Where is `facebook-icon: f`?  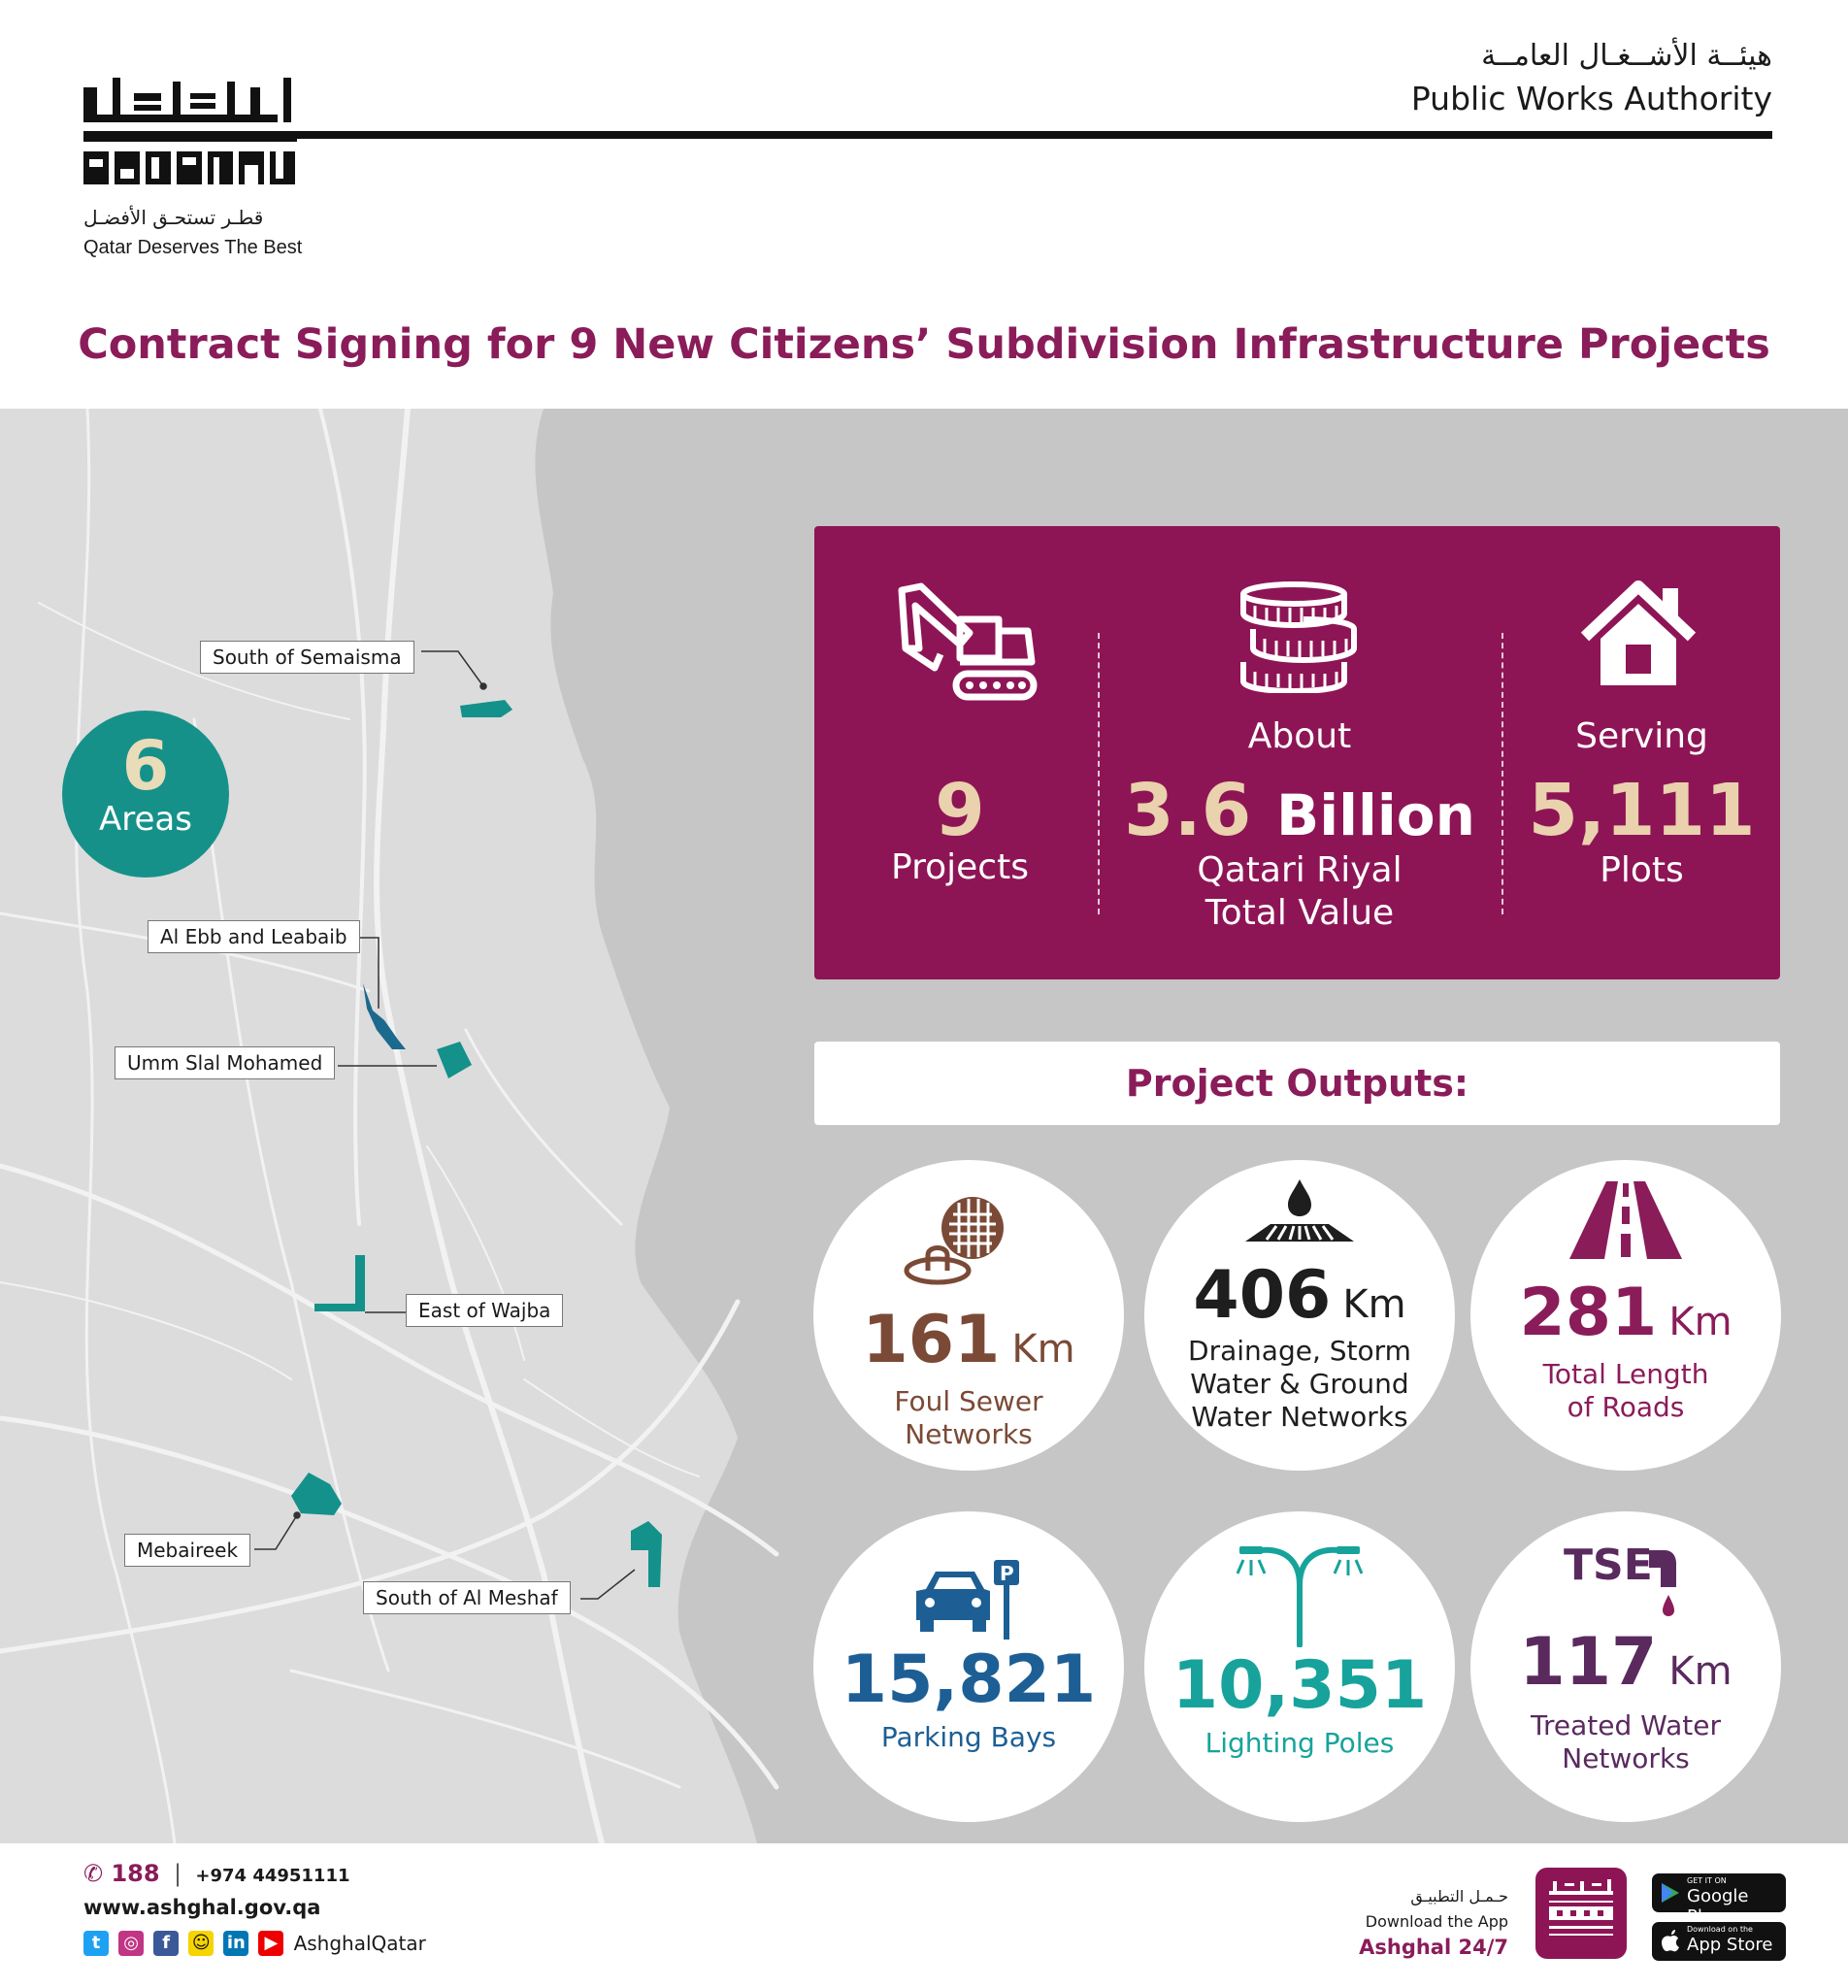 facebook-icon: f is located at coordinates (166, 1944).